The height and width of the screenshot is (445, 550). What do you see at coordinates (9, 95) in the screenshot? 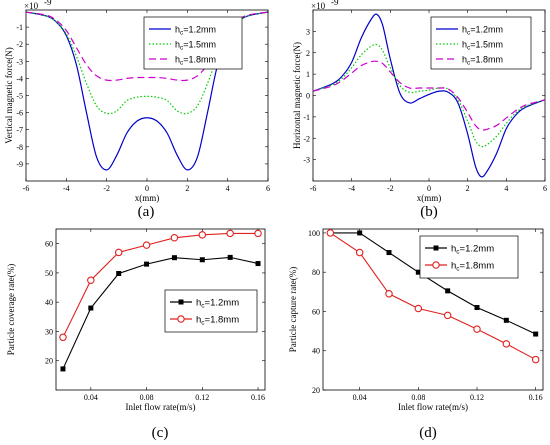
I see `y-axis-label: Vertical magnetic force(N)` at bounding box center [9, 95].